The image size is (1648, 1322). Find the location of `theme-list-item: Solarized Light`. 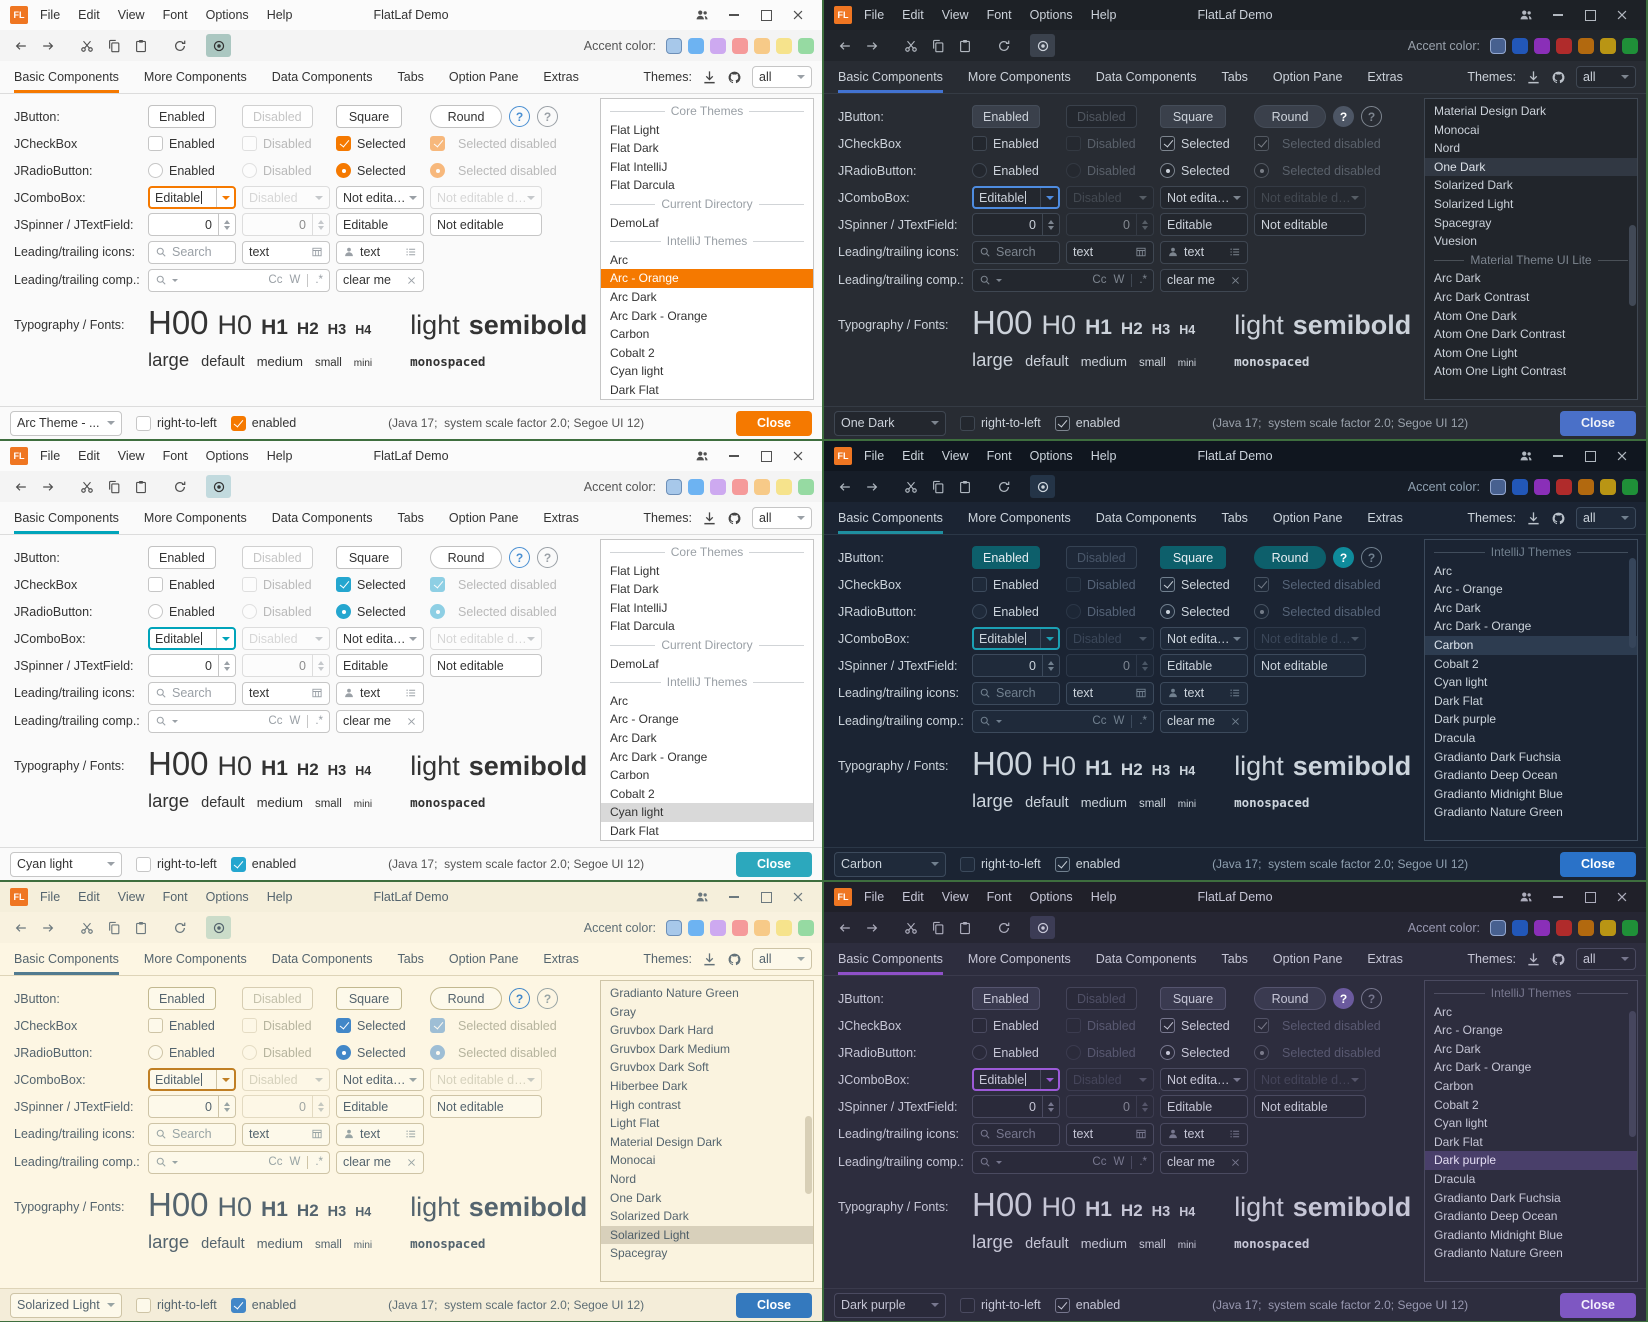

theme-list-item: Solarized Light is located at coordinates (707, 1235).